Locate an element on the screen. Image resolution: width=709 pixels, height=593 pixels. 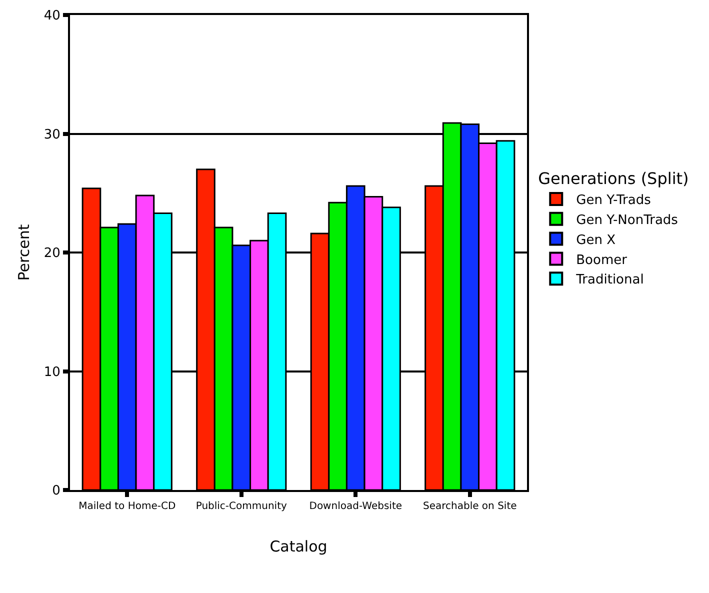
x-axis-title: Catalog is located at coordinates (299, 547).